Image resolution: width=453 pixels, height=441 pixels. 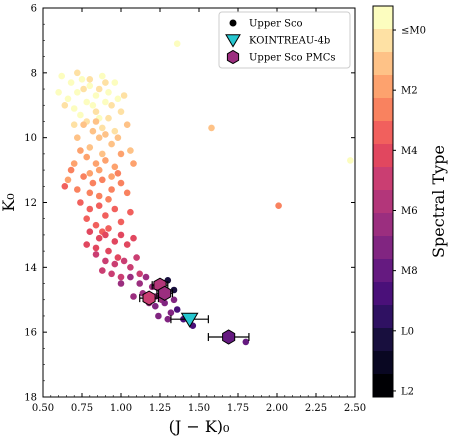 I want to click on legend: Upper Sco KOINTREAU-4b Upper Sco PMCs, so click(x=284, y=40).